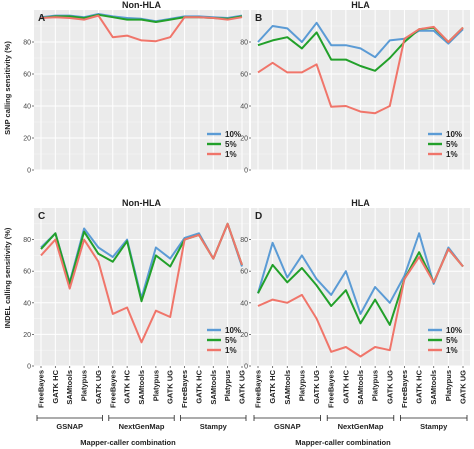  I want to click on panel-d-legend-label: 5%, so click(452, 340).